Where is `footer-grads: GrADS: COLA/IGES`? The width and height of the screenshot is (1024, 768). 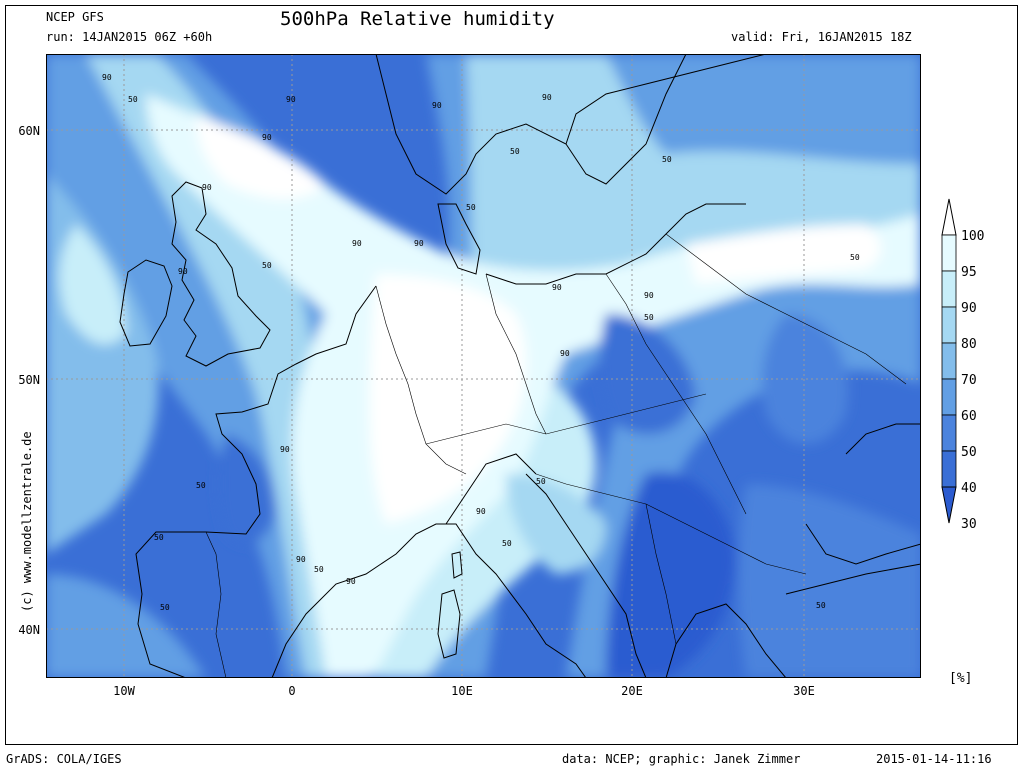
footer-grads: GrADS: COLA/IGES is located at coordinates (64, 759).